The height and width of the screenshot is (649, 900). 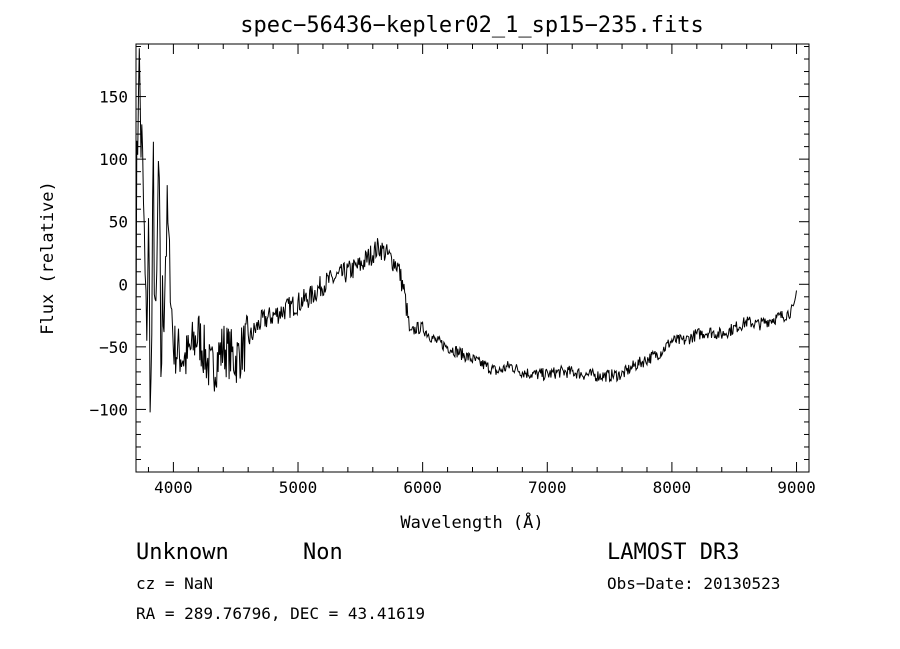 What do you see at coordinates (298, 487) in the screenshot?
I see `x-tick-label: 5000` at bounding box center [298, 487].